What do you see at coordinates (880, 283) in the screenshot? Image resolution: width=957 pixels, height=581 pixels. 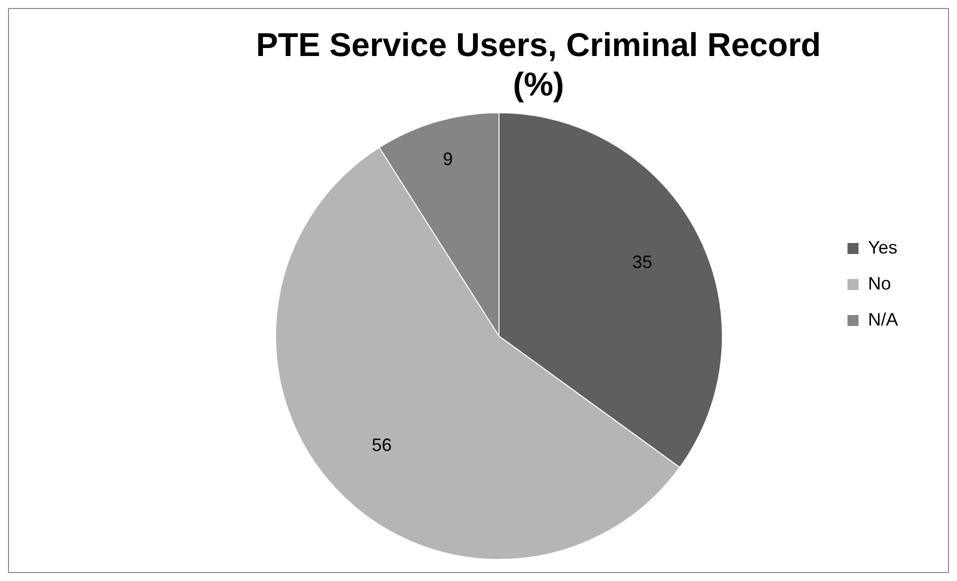 I see `legend-label: No` at bounding box center [880, 283].